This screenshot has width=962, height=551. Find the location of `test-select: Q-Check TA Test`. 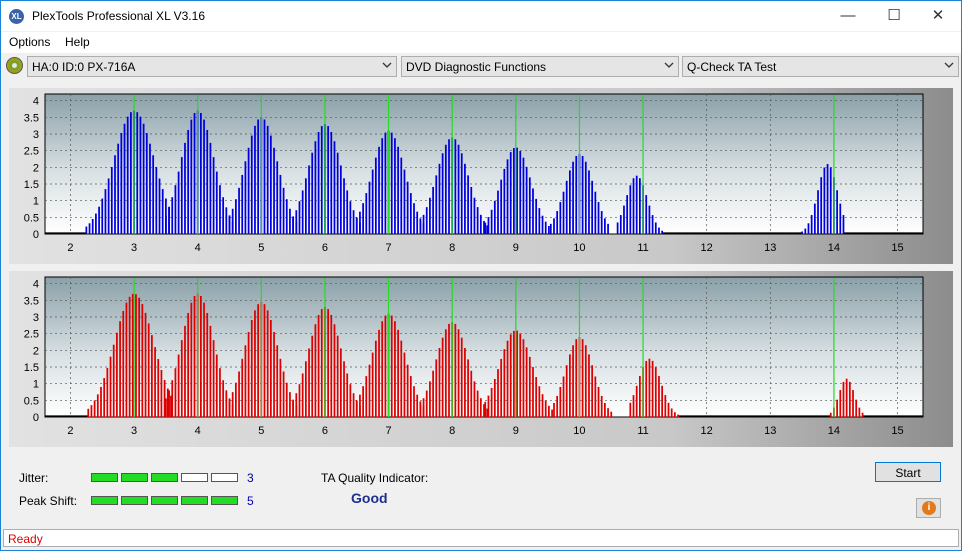

test-select: Q-Check TA Test is located at coordinates (820, 66).